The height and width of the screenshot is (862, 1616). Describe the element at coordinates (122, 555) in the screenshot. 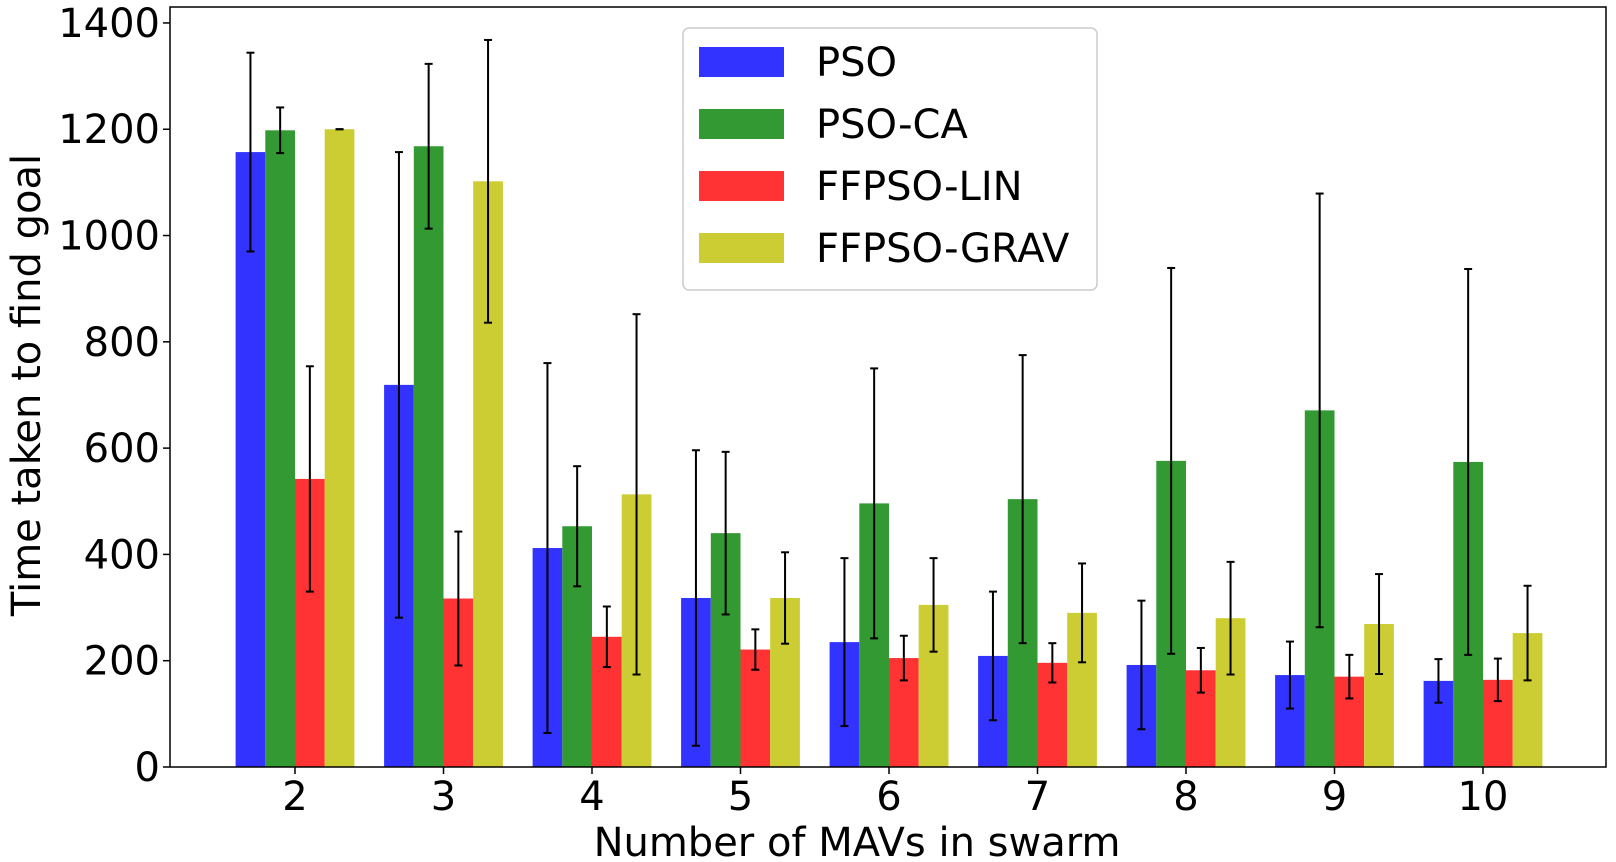

I see `y-tick-label: 400` at that location.